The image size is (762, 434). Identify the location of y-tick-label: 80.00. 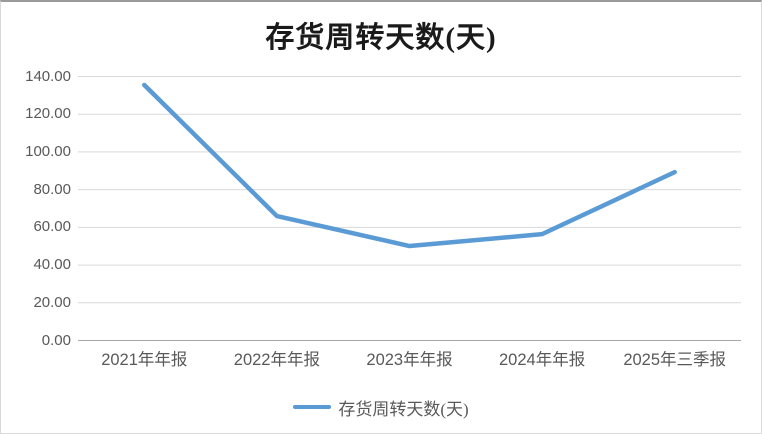
(52, 189).